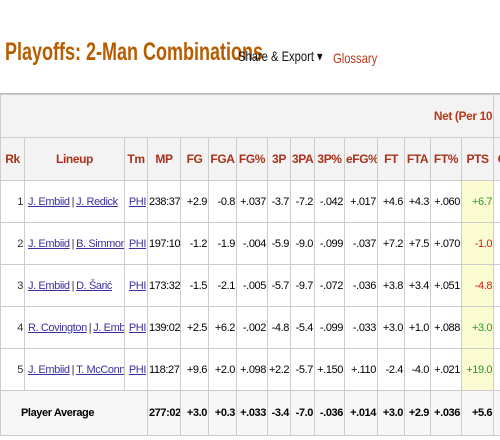  I want to click on stat: +0.3, so click(222, 413).